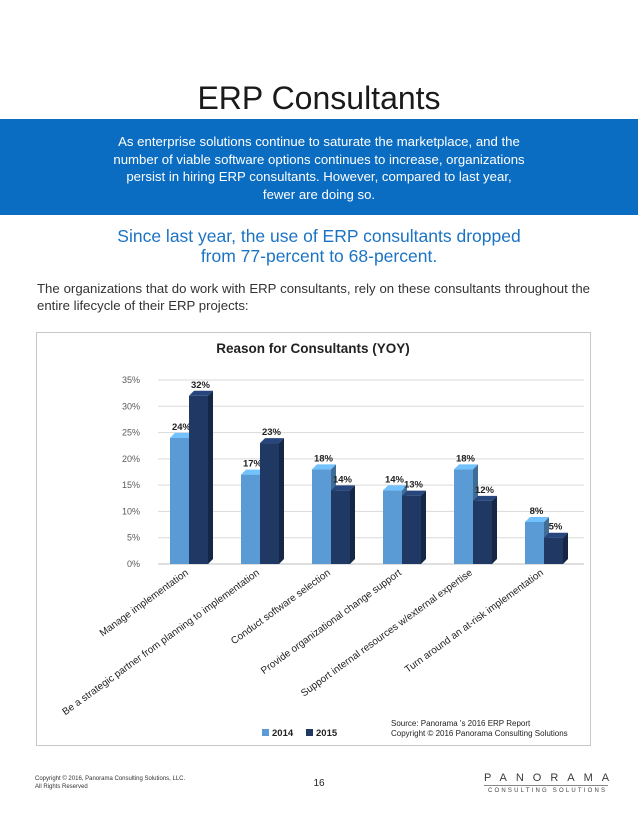 The image size is (638, 826). I want to click on y-tick-label: 30%, so click(131, 406).